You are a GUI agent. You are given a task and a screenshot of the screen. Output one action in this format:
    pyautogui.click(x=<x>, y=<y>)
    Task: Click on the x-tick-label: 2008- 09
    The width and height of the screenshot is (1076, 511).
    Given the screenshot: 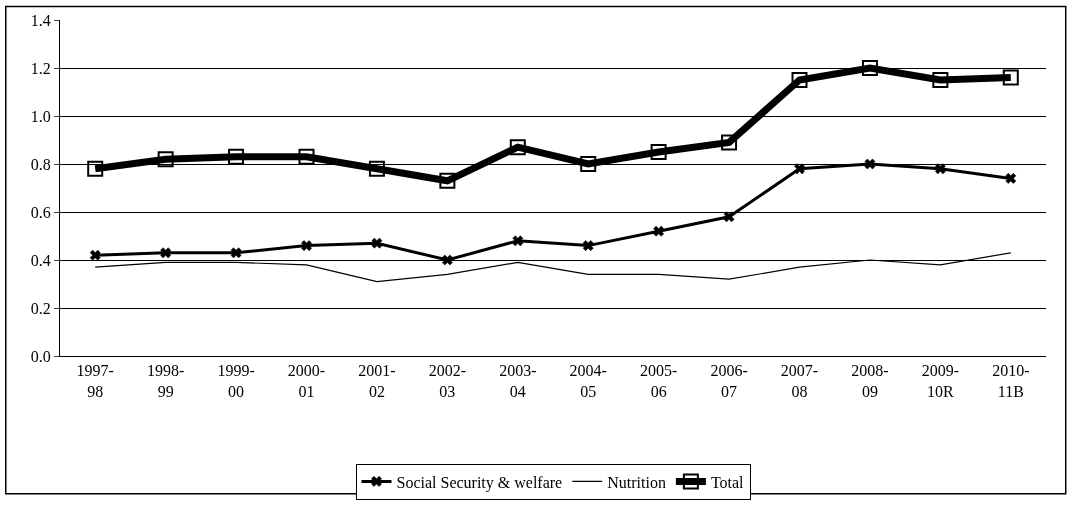 What is the action you would take?
    pyautogui.click(x=870, y=381)
    